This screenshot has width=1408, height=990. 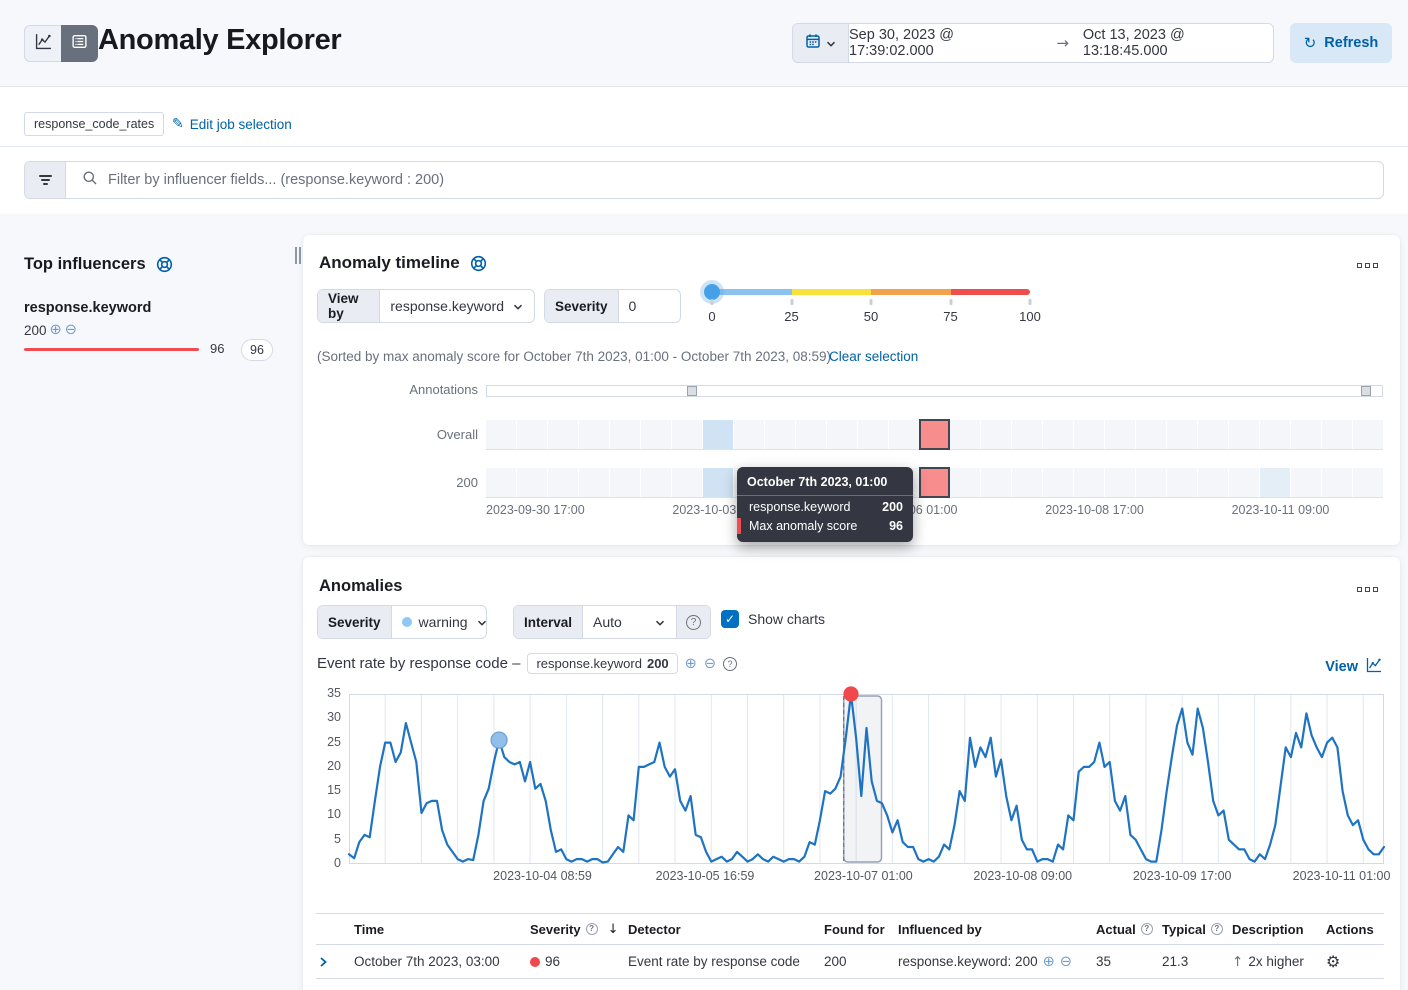 What do you see at coordinates (866, 775) in the screenshot?
I see `event-rate-chart` at bounding box center [866, 775].